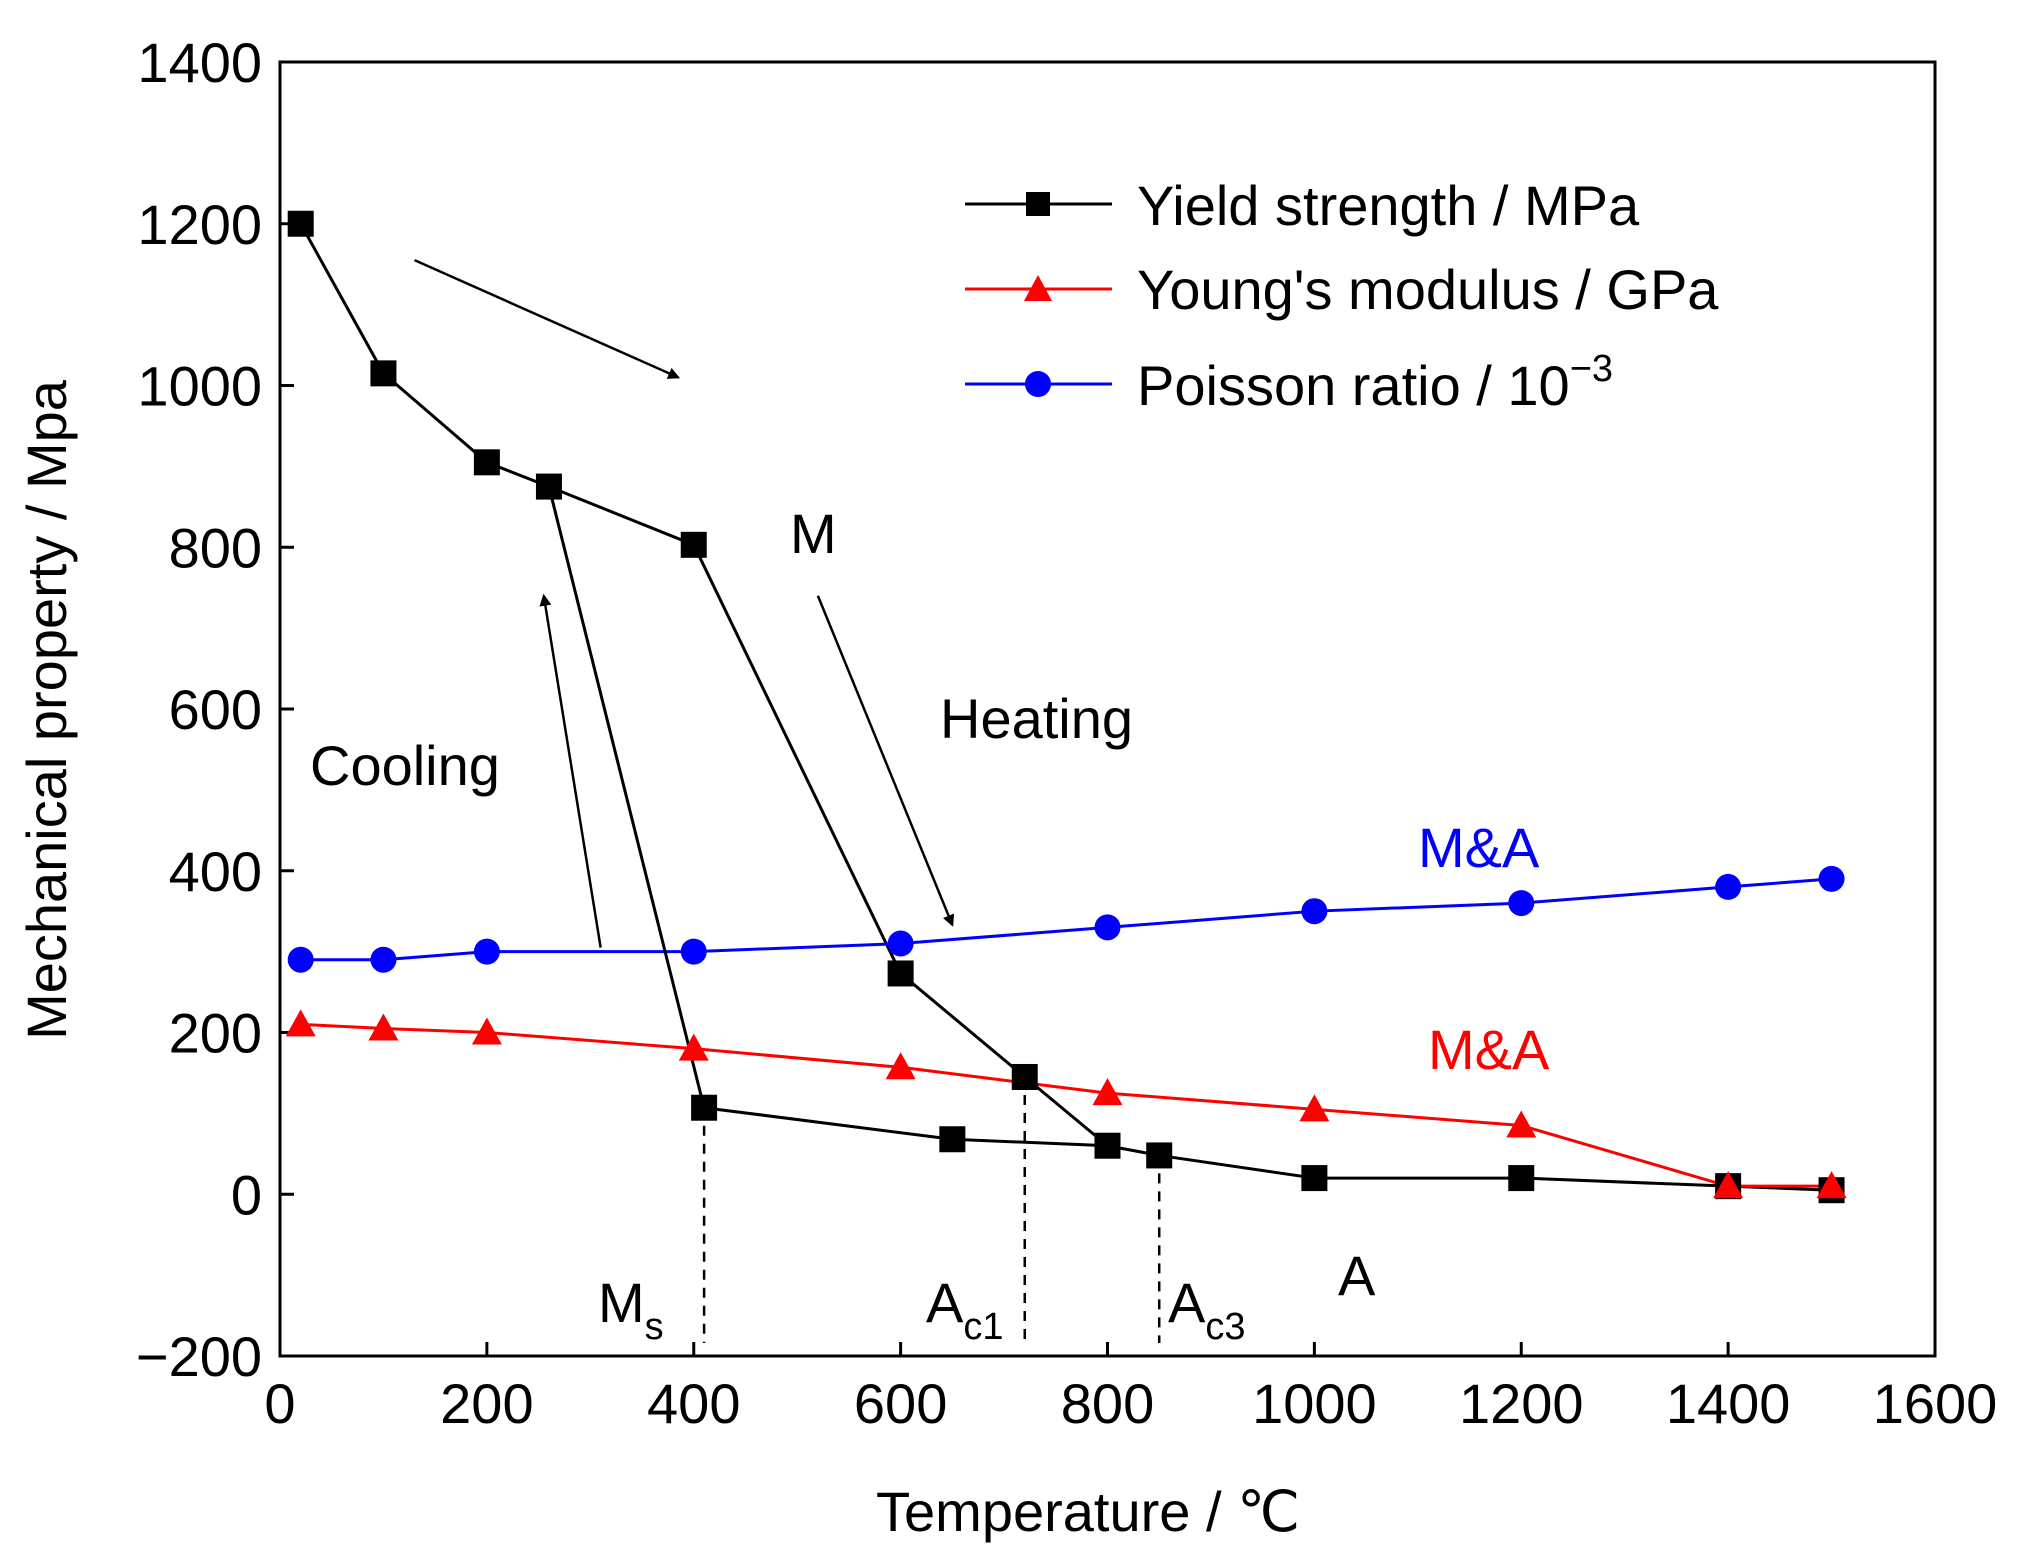 This screenshot has height=1558, width=2026. Describe the element at coordinates (486, 1403) in the screenshot. I see `x-tick-label-200: 200` at that location.